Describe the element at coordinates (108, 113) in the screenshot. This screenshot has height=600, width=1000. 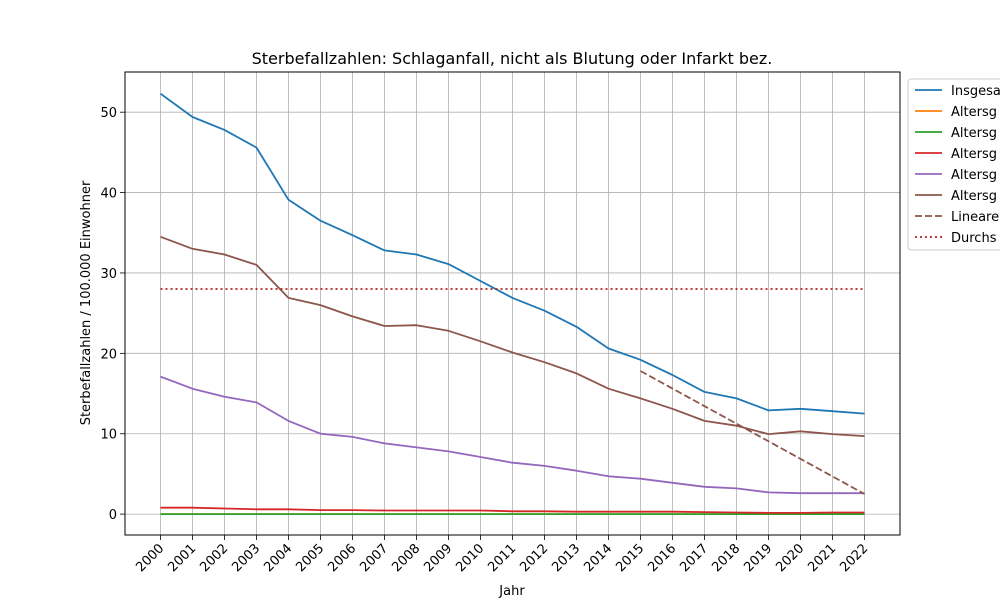
I see `y-tick-label: 50` at that location.